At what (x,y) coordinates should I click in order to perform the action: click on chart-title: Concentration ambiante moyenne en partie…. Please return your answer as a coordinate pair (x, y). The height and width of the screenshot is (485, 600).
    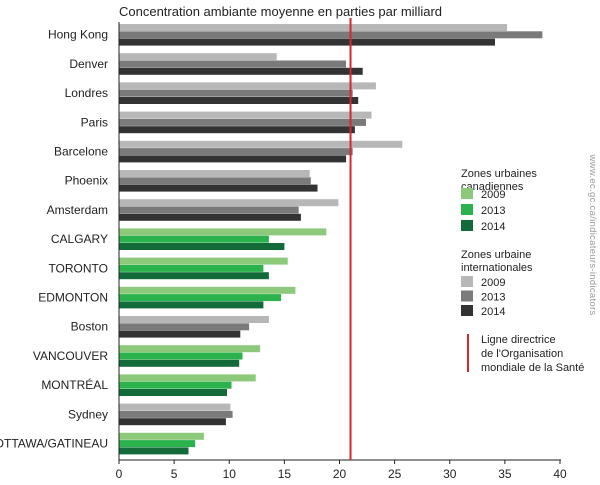
    Looking at the image, I should click on (280, 11).